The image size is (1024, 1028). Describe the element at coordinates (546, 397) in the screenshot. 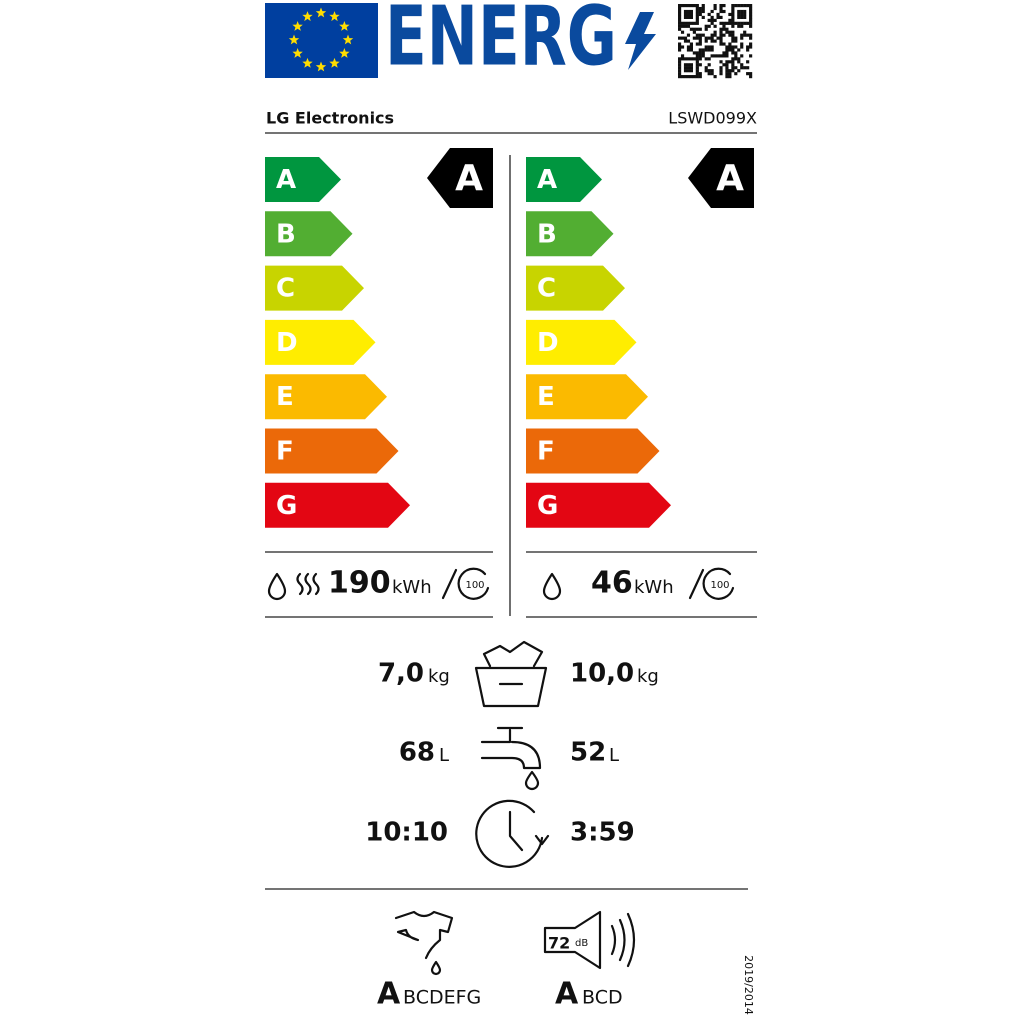

I see `class-letter: E` at that location.